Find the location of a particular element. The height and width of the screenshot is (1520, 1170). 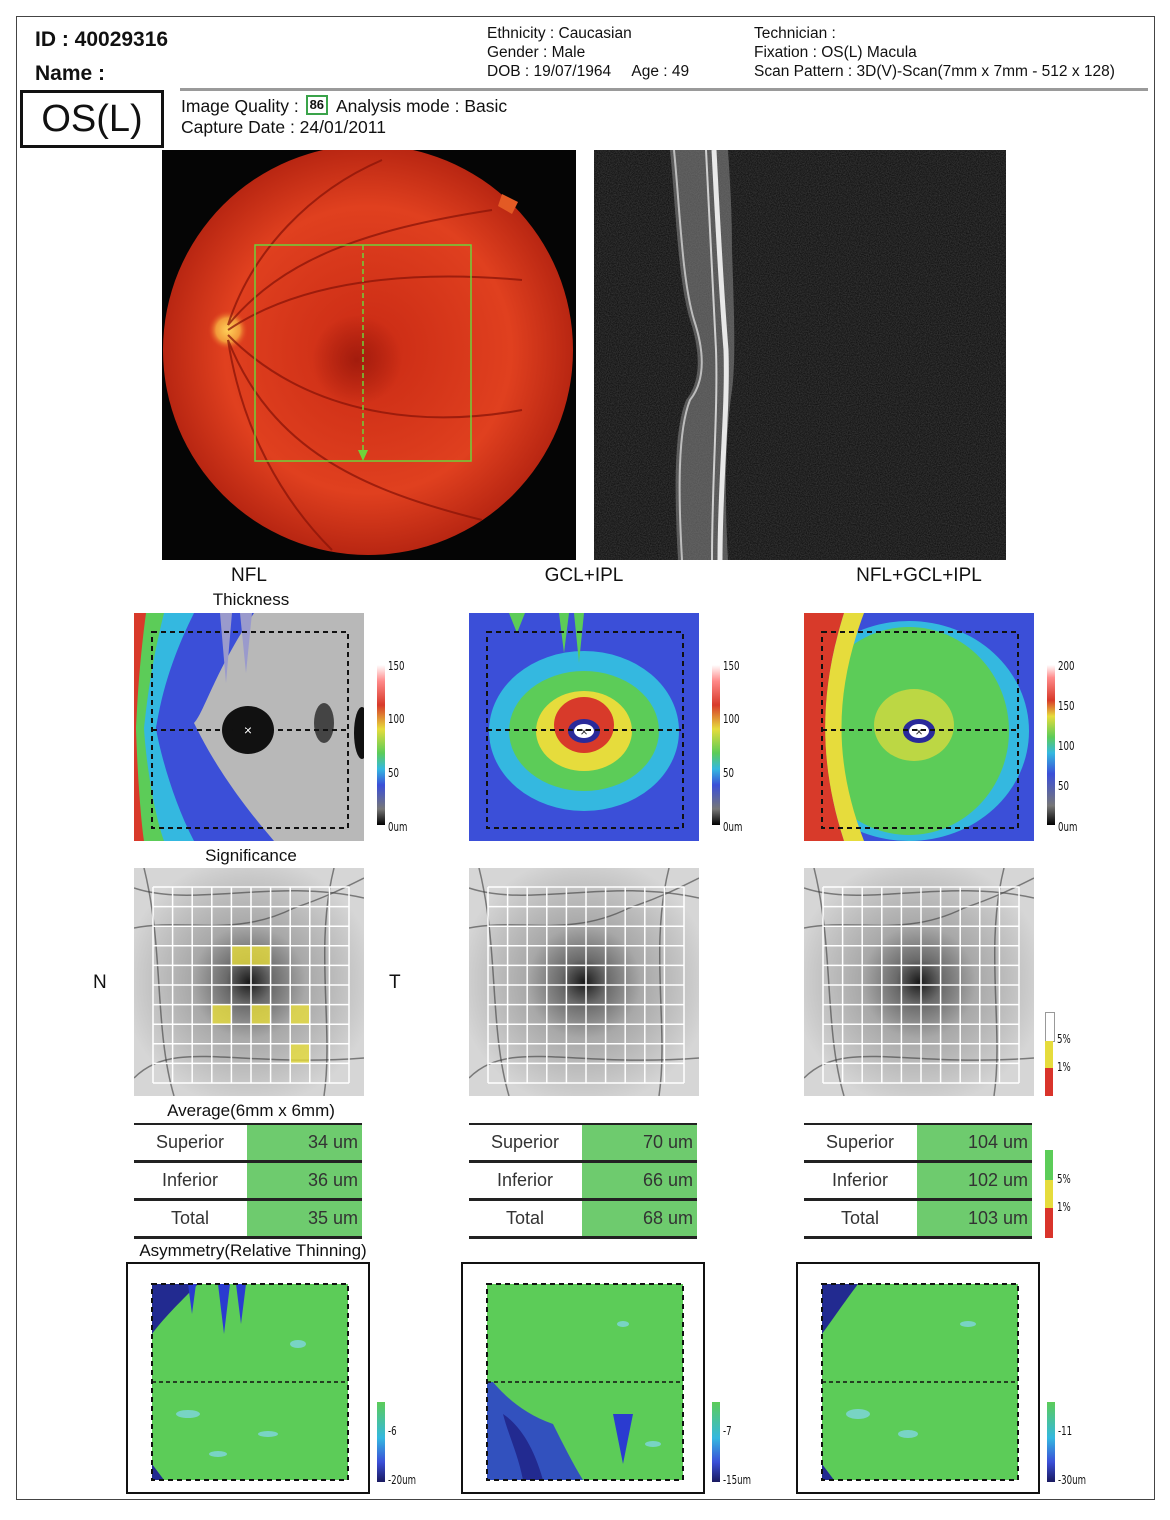

eye-label: OS(L) is located at coordinates (92, 119).